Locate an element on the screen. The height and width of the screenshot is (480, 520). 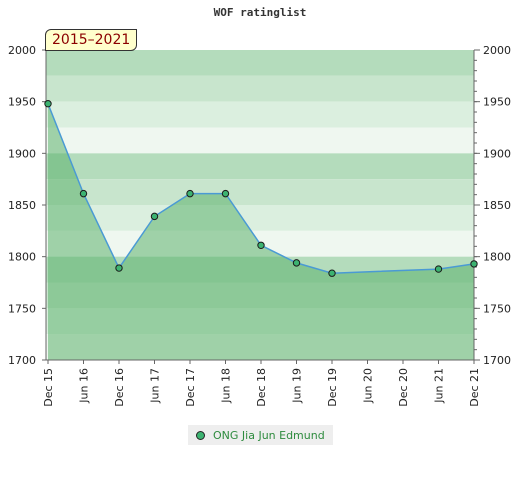
y-tick-label-left: 1950 is located at coordinates (22, 102).